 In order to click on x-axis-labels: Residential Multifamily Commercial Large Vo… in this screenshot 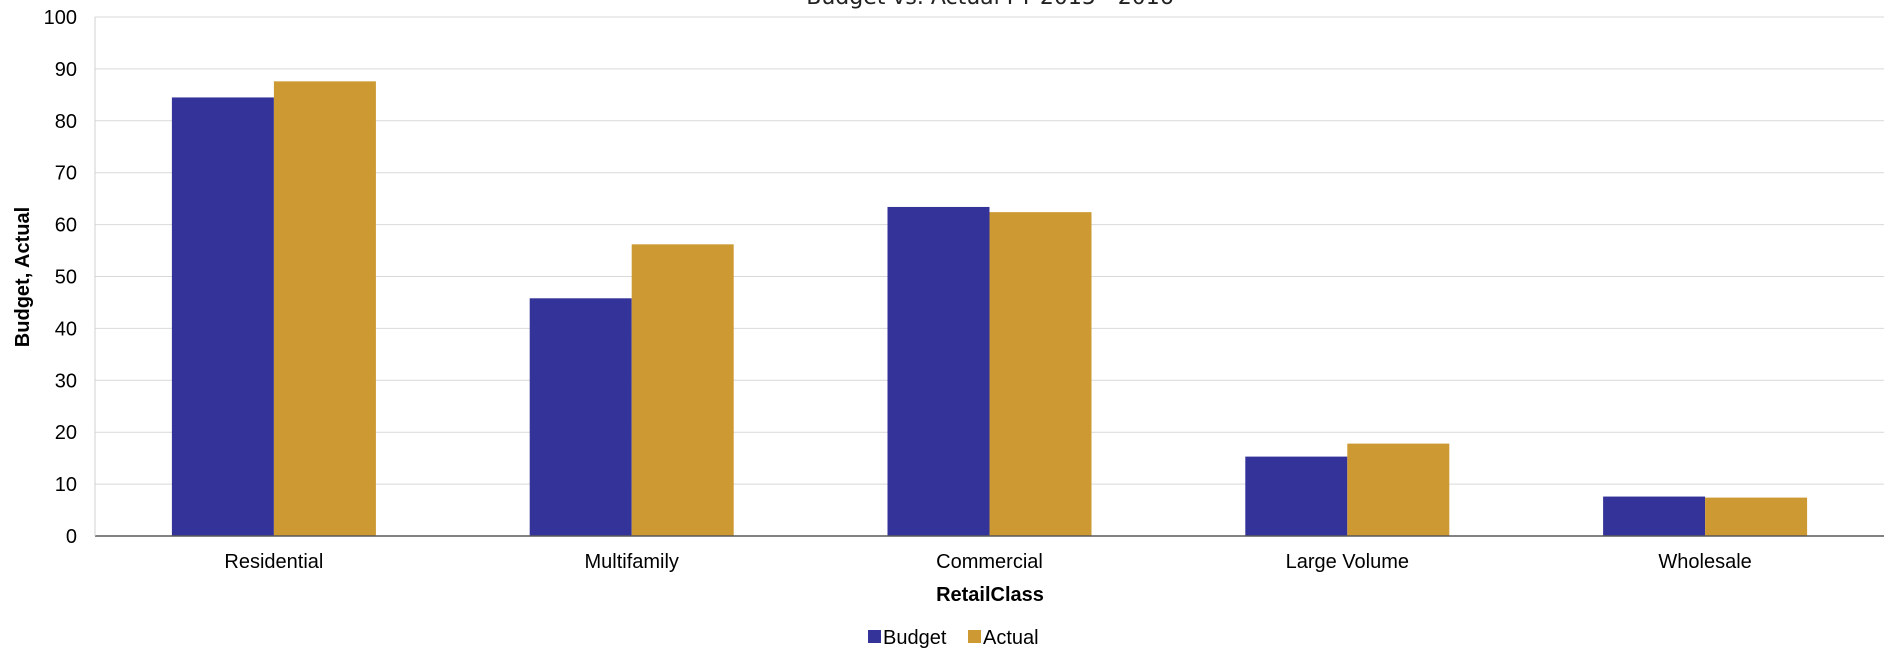, I will do `click(987, 562)`.